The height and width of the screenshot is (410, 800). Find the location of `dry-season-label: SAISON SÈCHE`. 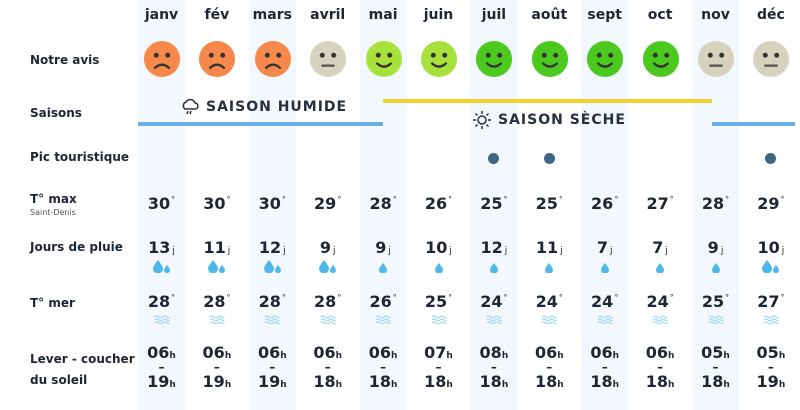

dry-season-label: SAISON SÈCHE is located at coordinates (549, 120).